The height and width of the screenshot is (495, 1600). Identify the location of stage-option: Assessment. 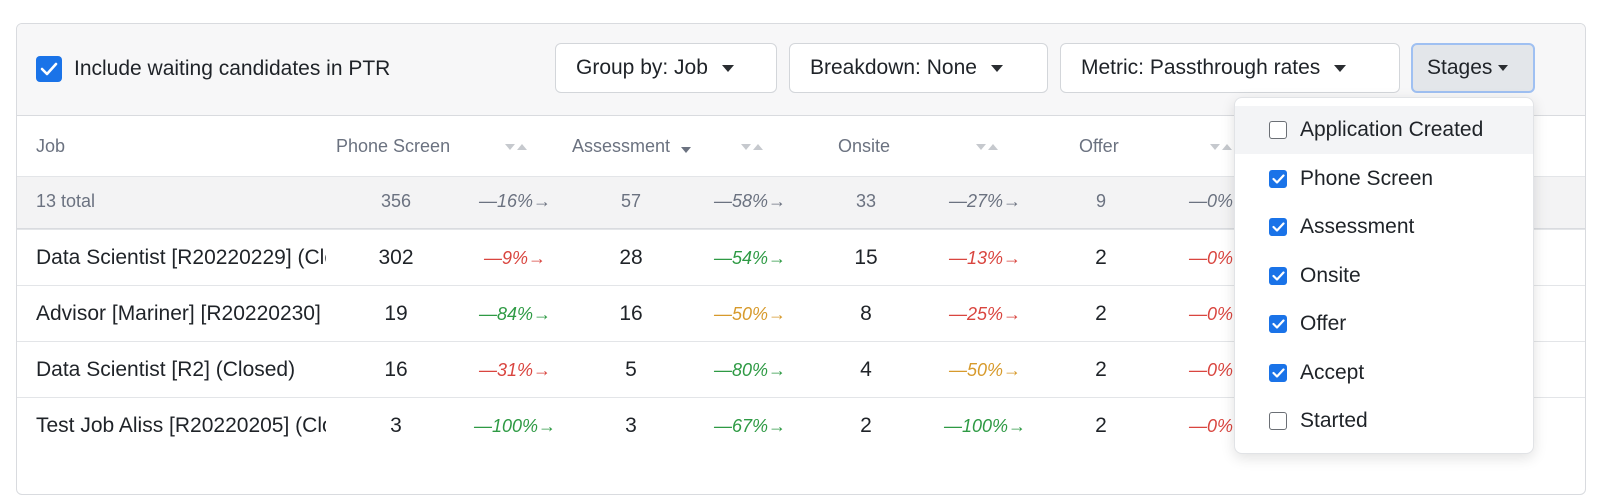
(1384, 227).